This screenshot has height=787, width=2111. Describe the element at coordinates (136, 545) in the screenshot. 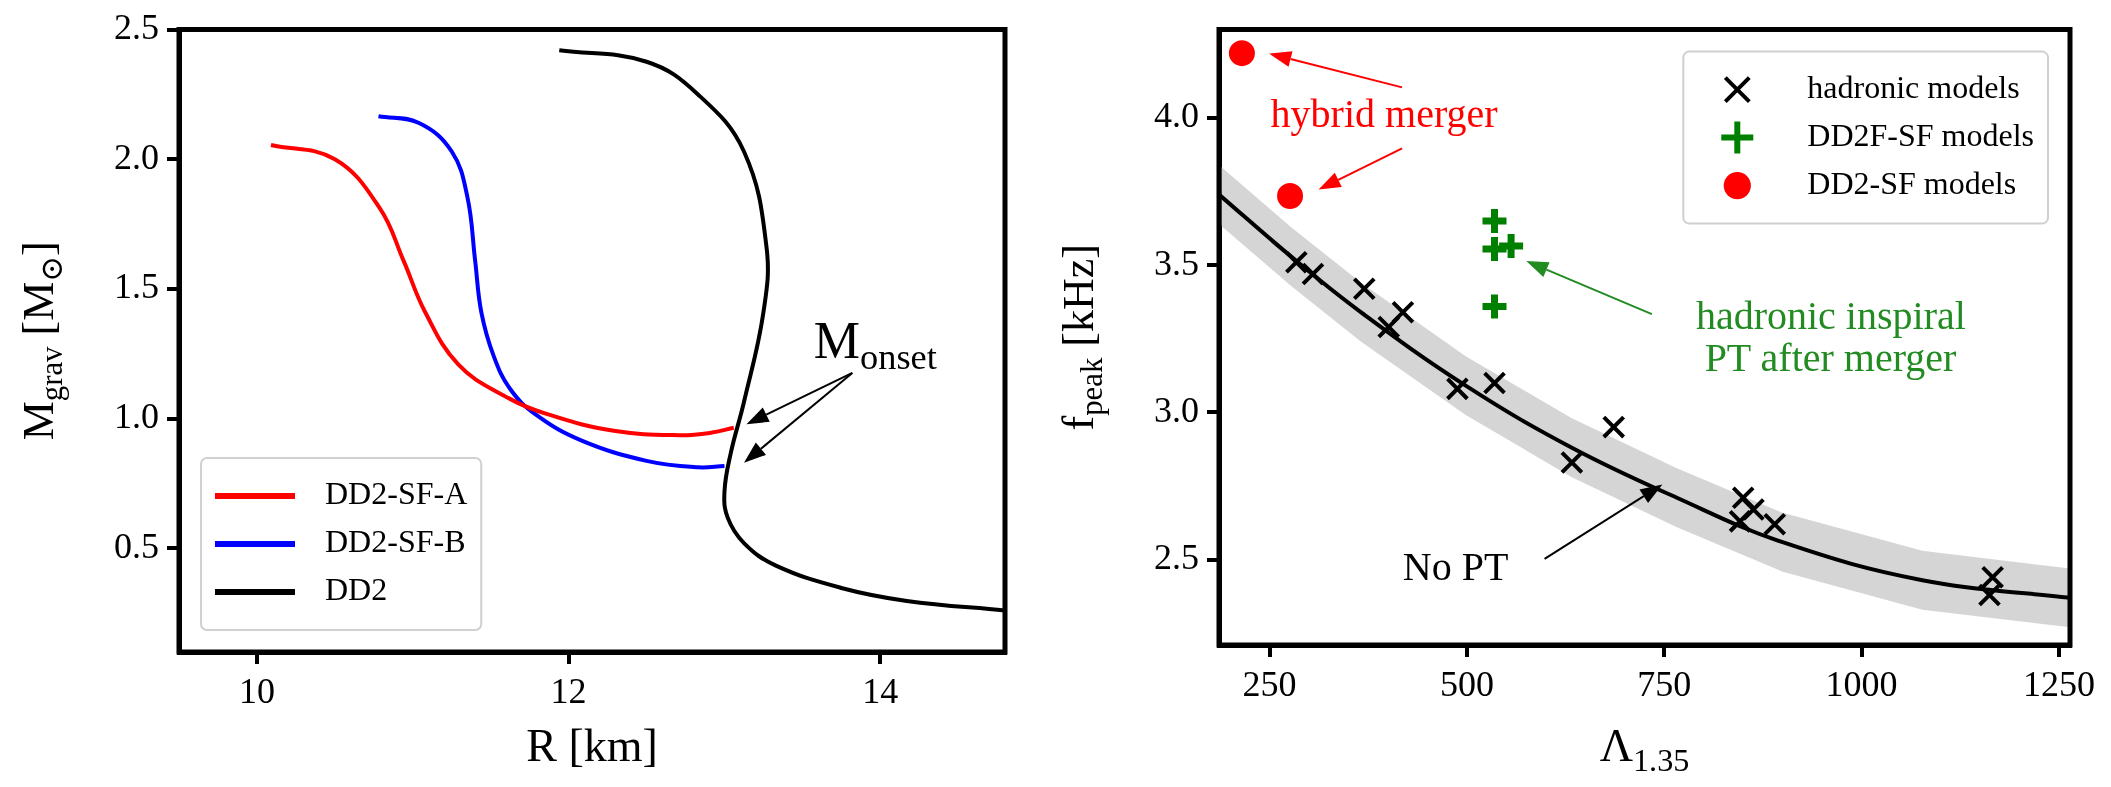

I see `y-tick-label: 0.5` at that location.